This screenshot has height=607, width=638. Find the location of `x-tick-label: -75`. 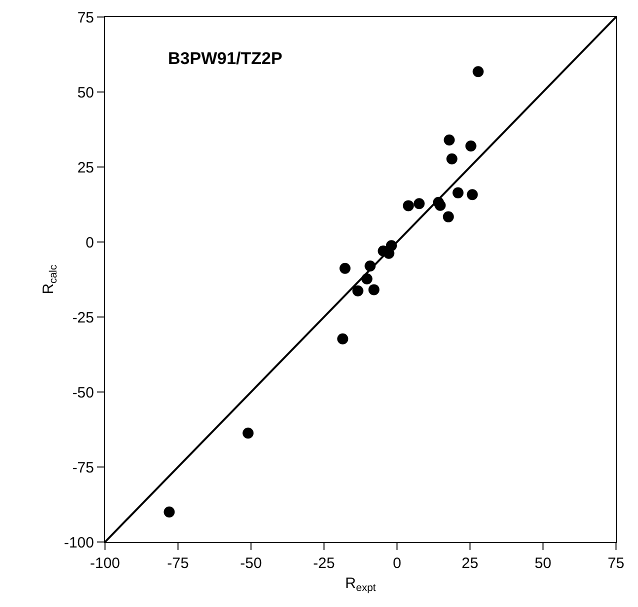

x-tick-label: -75 is located at coordinates (178, 563).